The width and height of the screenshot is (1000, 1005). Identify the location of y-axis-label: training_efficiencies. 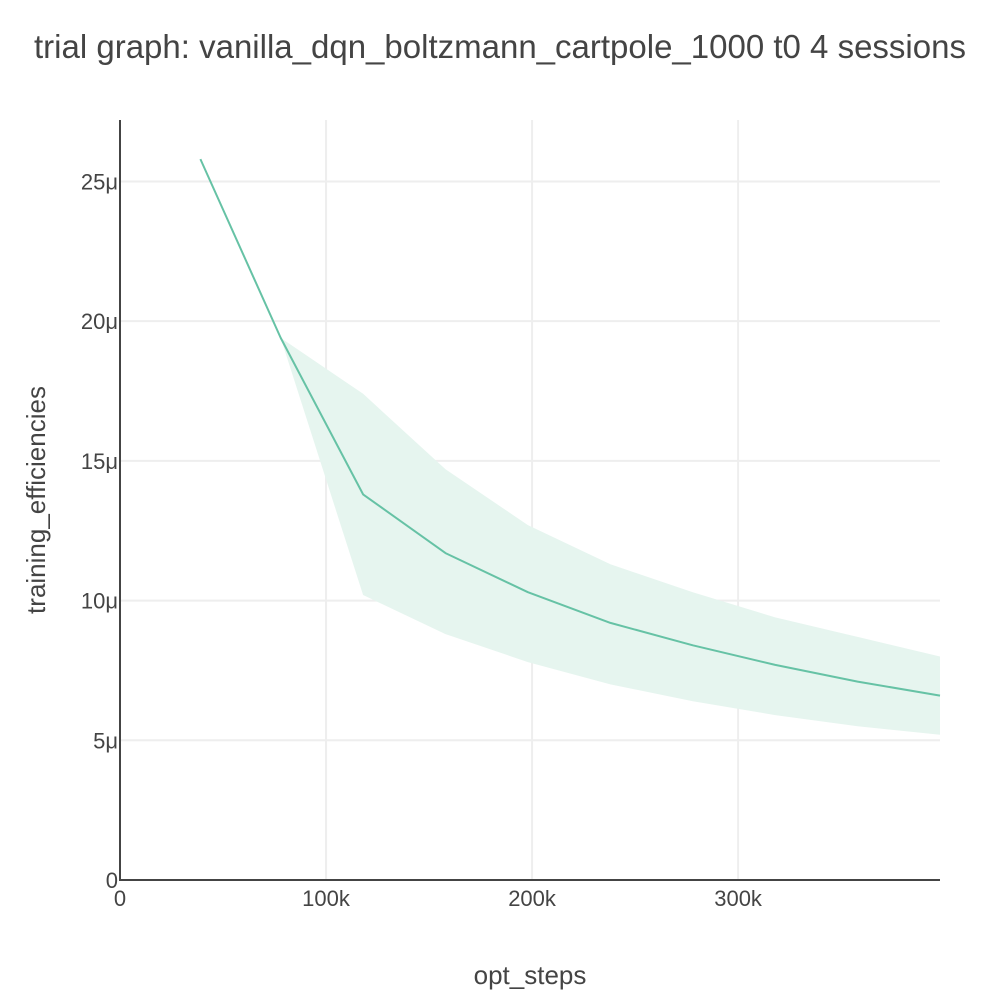
(36, 500).